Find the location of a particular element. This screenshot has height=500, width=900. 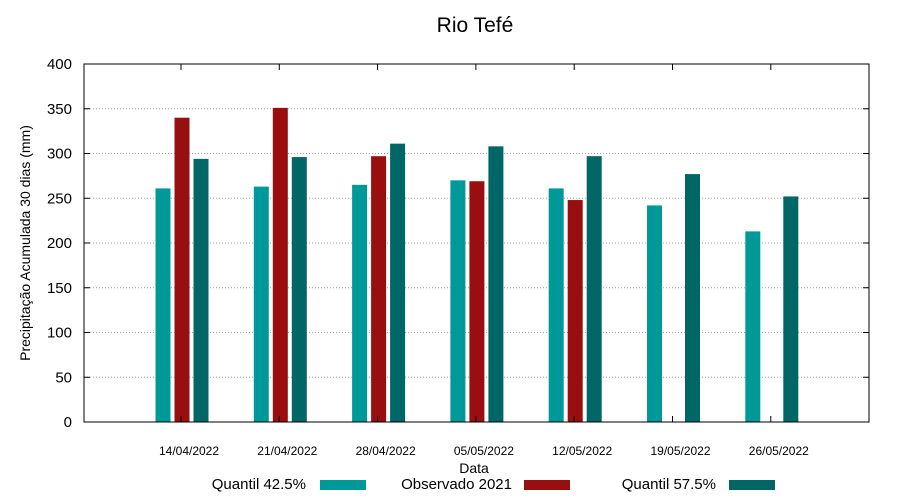

y-tick-label: 250 is located at coordinates (59, 198).